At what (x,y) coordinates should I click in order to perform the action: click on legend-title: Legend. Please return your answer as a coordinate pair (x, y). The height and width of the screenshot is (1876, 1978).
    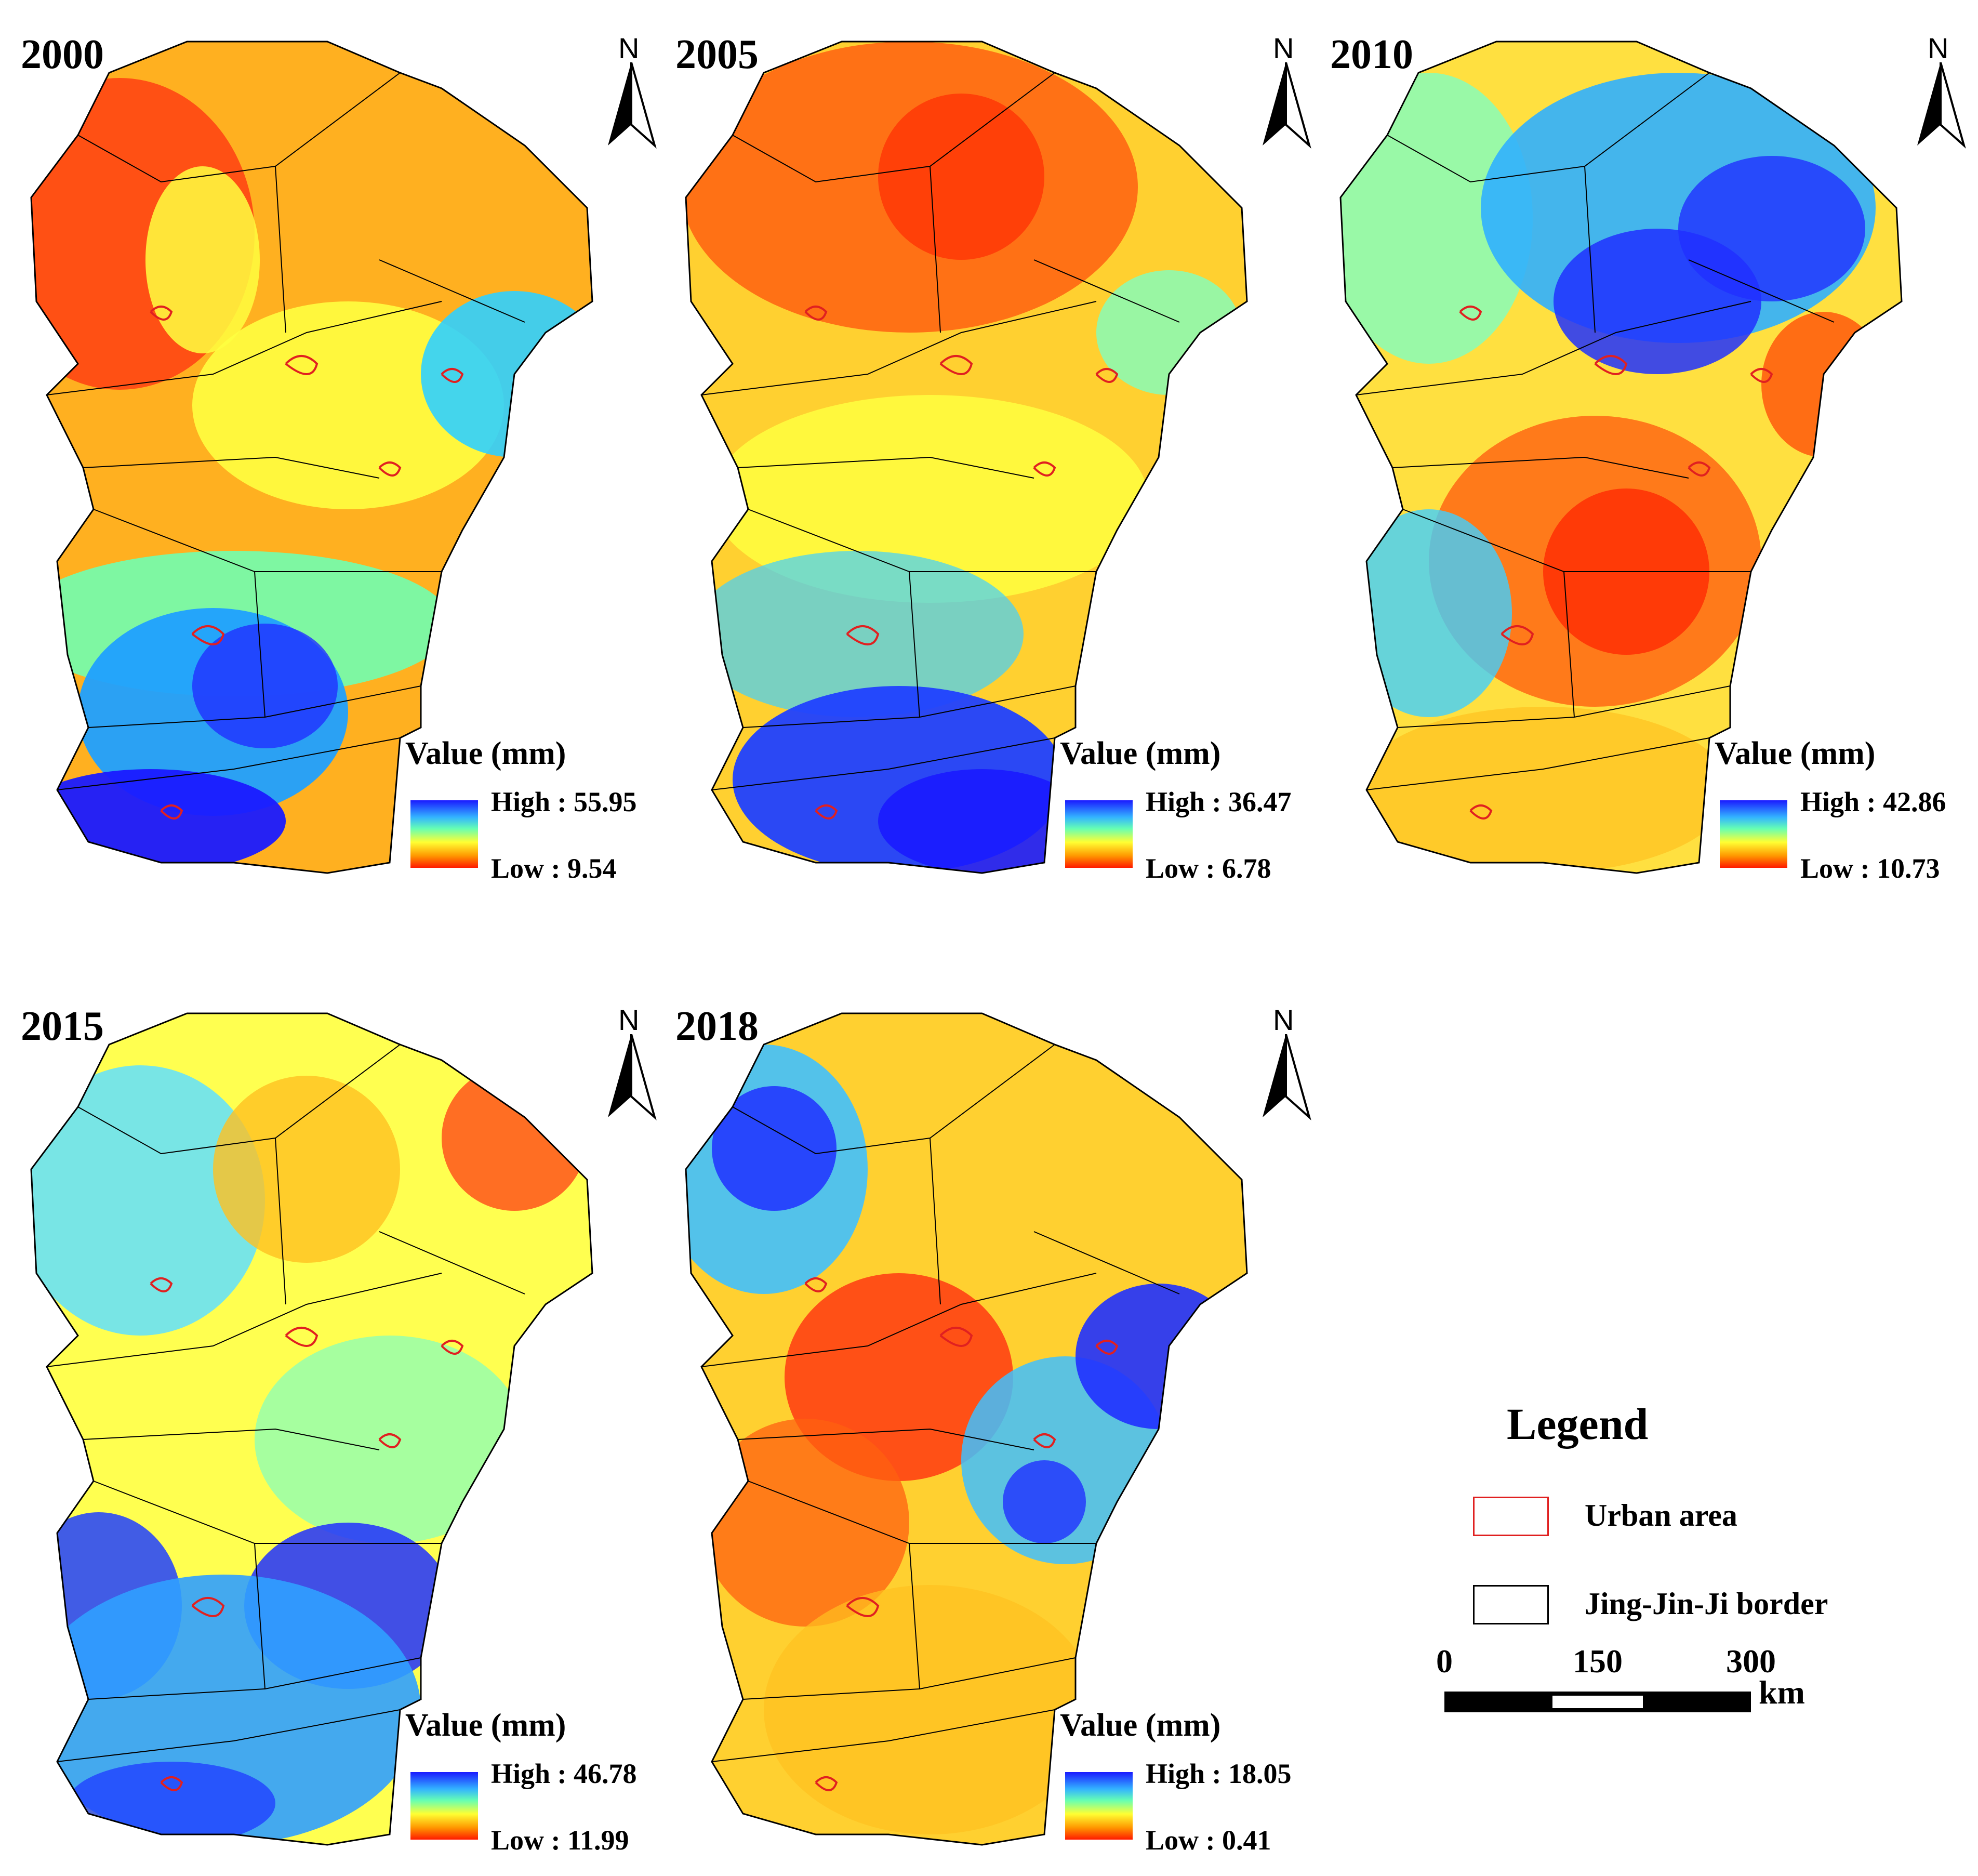
    Looking at the image, I should click on (1578, 1424).